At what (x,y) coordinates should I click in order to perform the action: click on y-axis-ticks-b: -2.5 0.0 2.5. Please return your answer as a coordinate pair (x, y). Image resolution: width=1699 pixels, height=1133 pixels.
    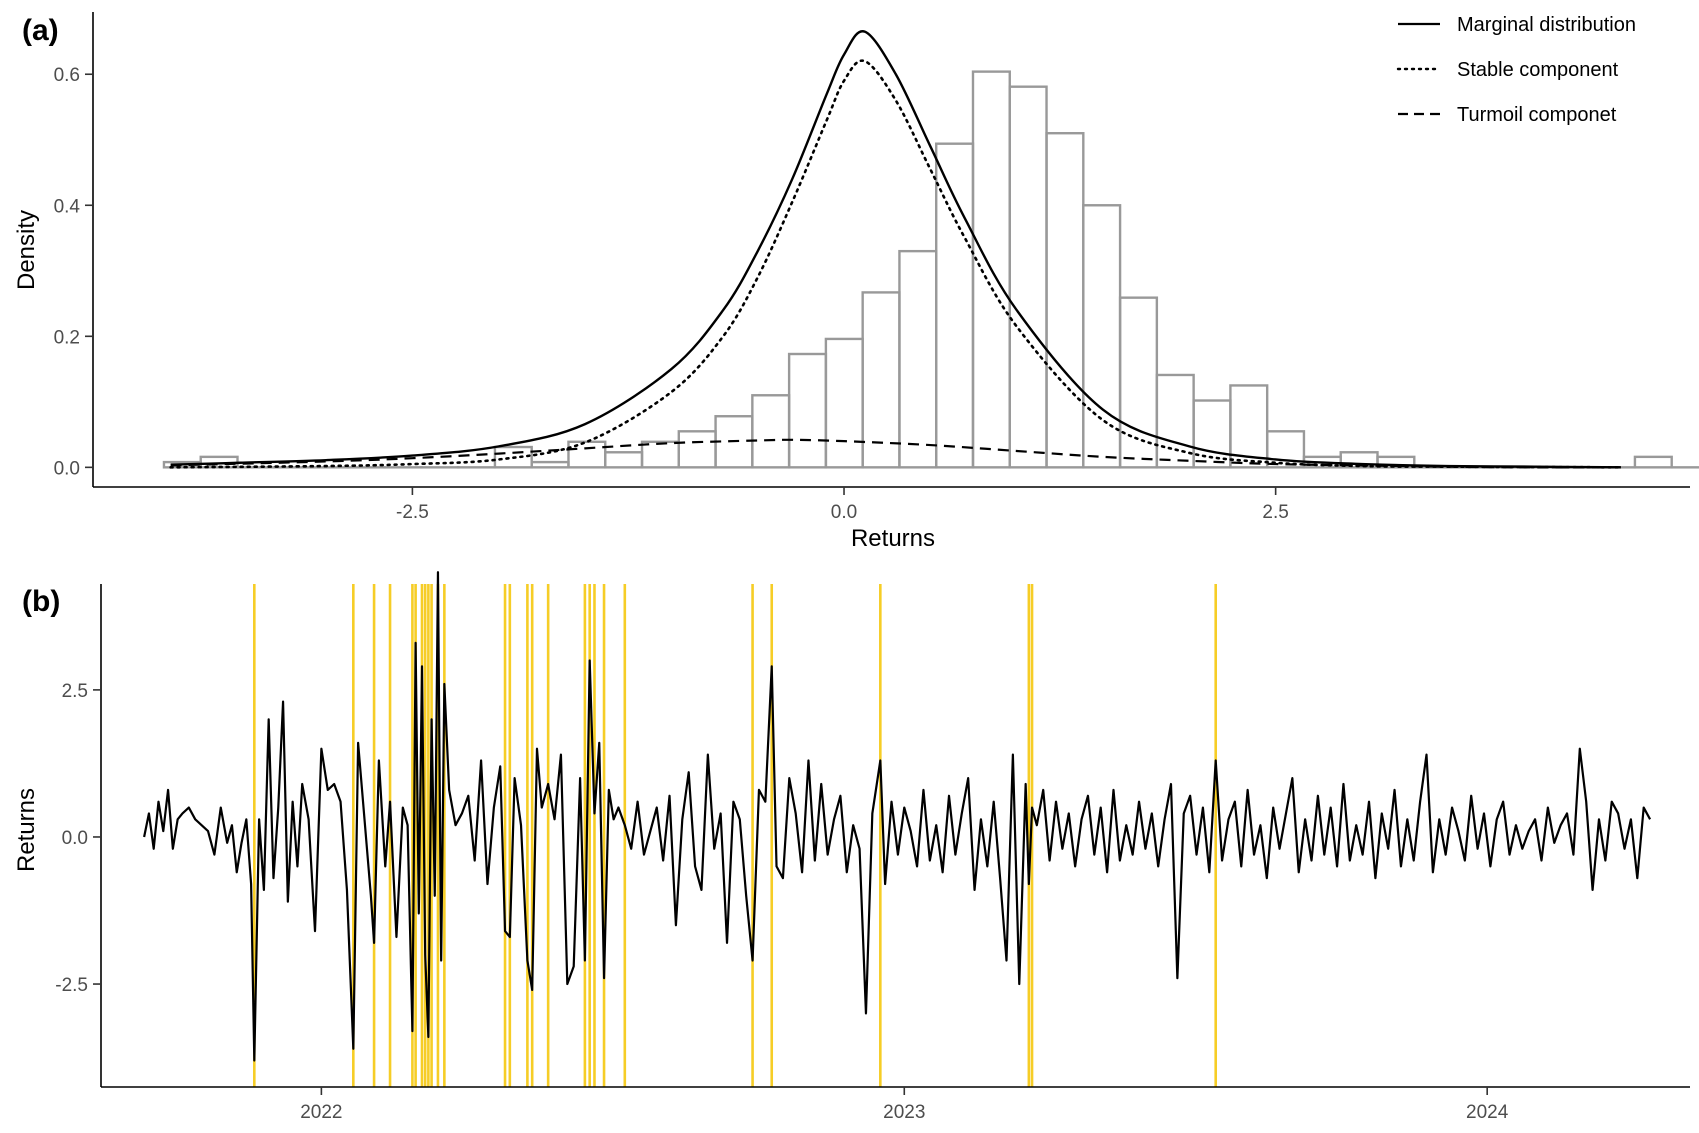
    Looking at the image, I should click on (78, 838).